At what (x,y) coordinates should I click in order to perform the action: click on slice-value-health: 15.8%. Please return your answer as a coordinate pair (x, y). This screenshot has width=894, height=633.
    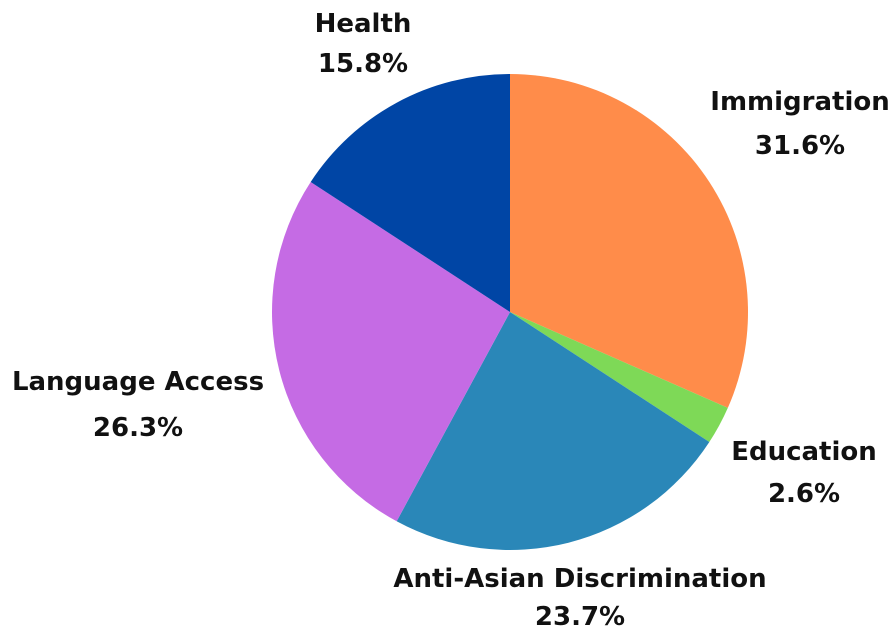
    Looking at the image, I should click on (363, 64).